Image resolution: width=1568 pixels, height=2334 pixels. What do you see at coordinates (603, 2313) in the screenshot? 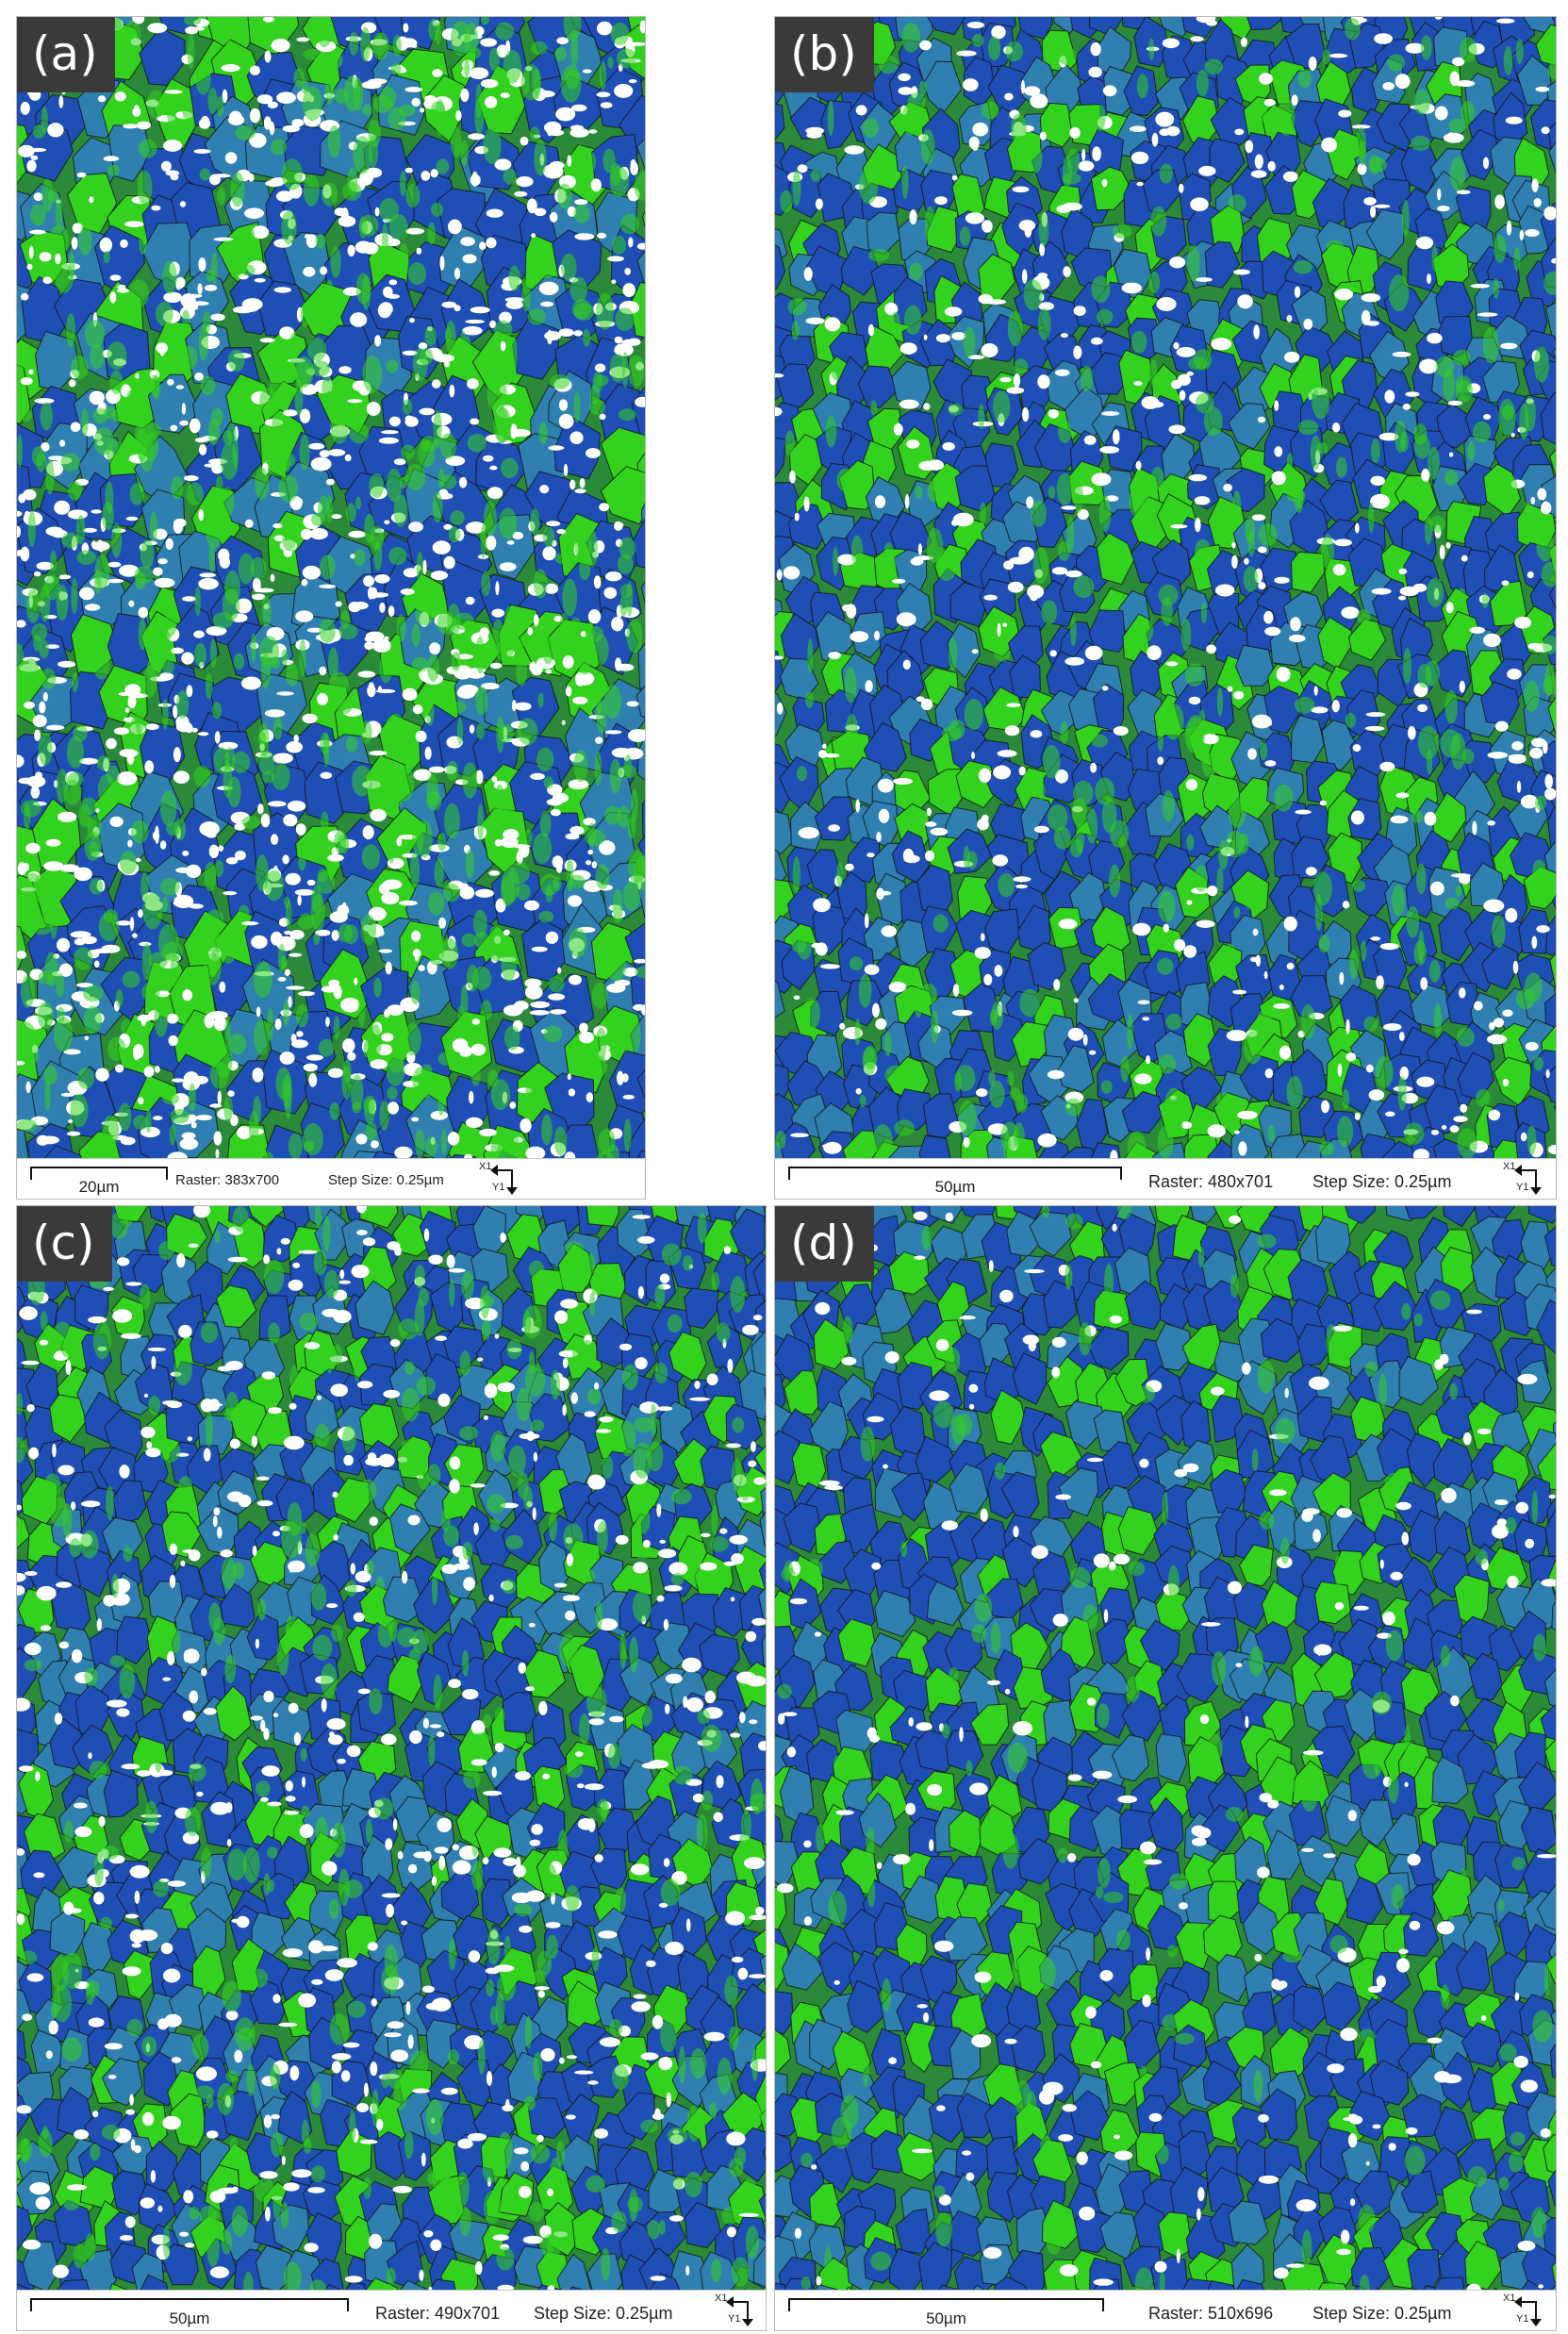
I see `step-size-label-c: Step Size: 0.25µm` at bounding box center [603, 2313].